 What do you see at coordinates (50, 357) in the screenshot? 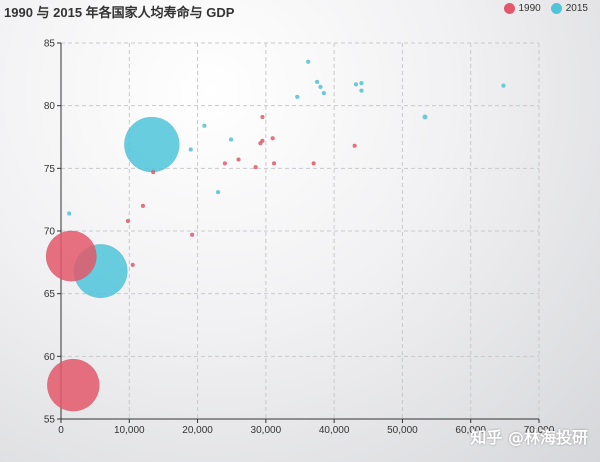
I see `y-tick-label: 60` at bounding box center [50, 357].